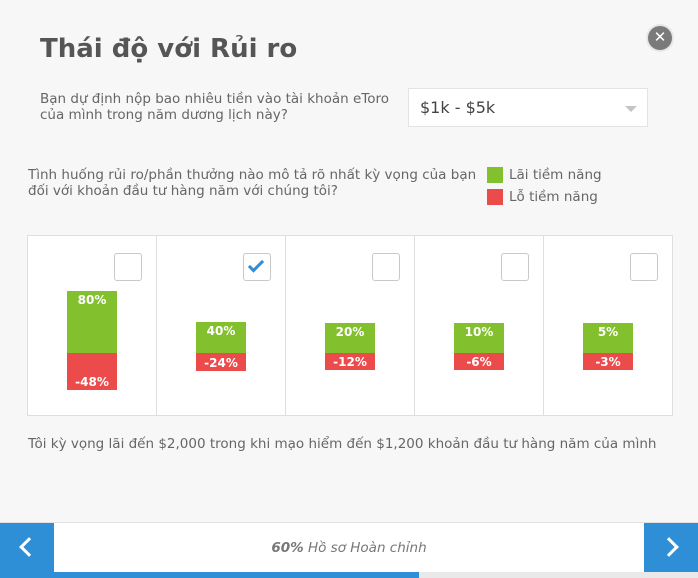  I want to click on checkmark-icon, so click(256, 264).